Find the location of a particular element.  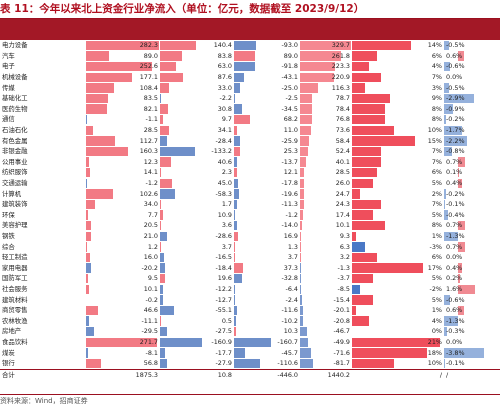

industry-label: 钢铁 is located at coordinates (8, 236).